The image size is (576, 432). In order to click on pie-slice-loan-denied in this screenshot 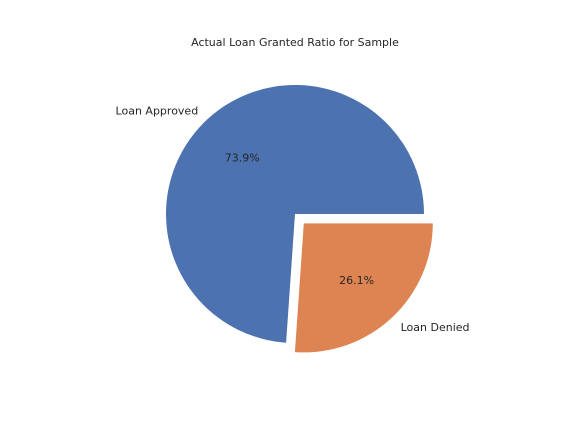, I will do `click(363, 288)`.